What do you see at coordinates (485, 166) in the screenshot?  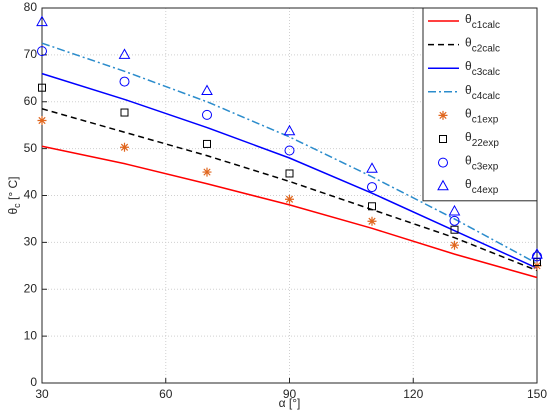 I see `label-sub: c3exp` at bounding box center [485, 166].